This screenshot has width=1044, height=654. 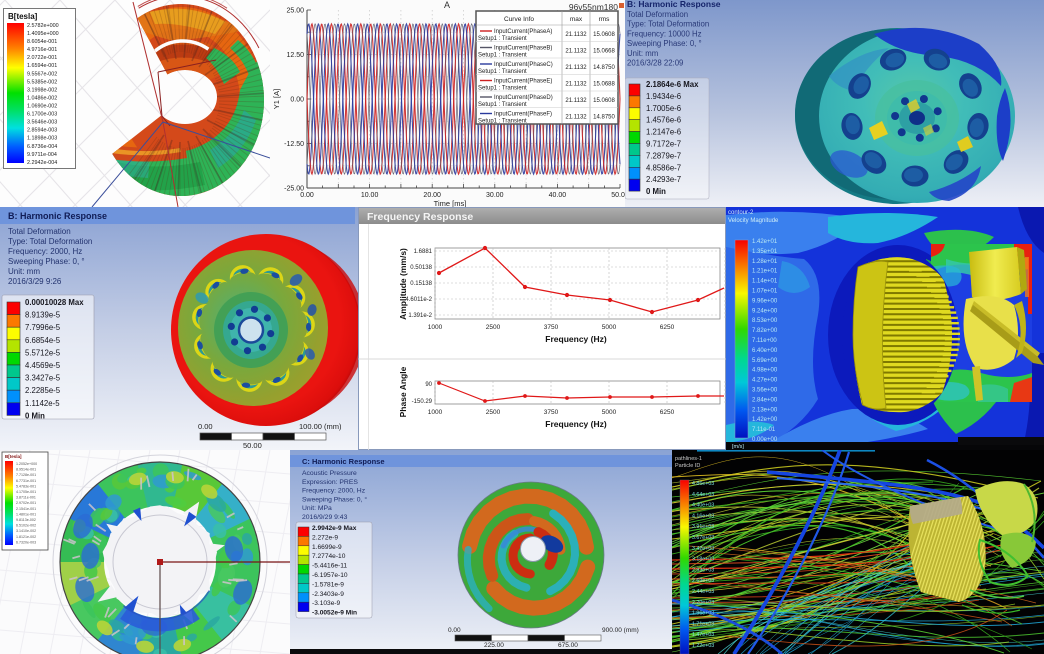 I want to click on svg-text: 15.0688, so click(x=604, y=85).